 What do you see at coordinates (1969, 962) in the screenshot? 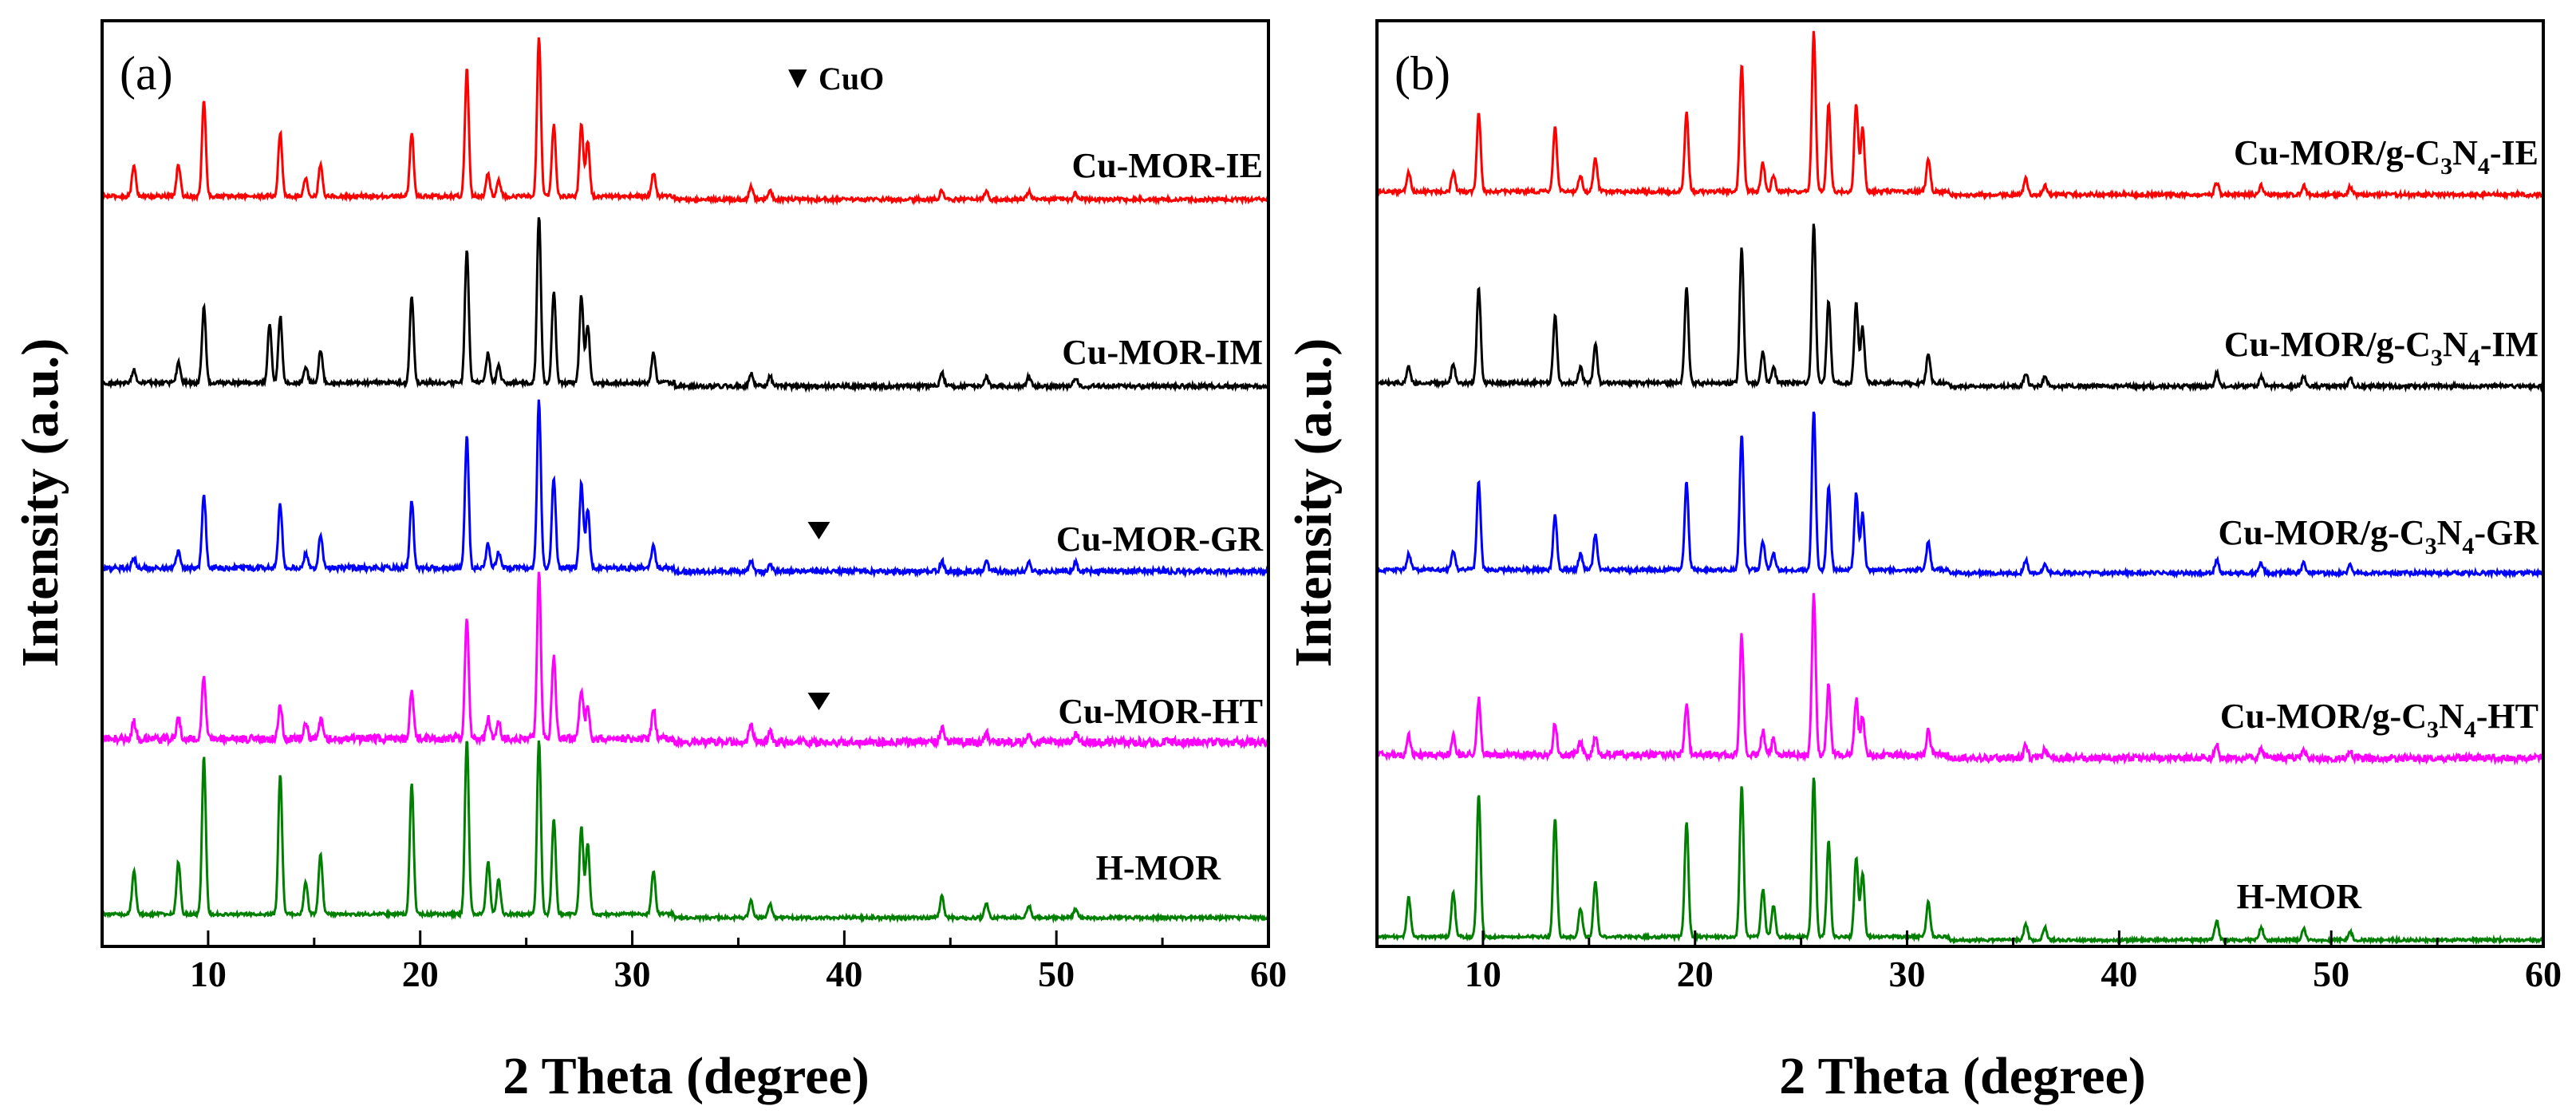
I see `x-ticks-b: 10 20 30 40 50 60` at bounding box center [1969, 962].